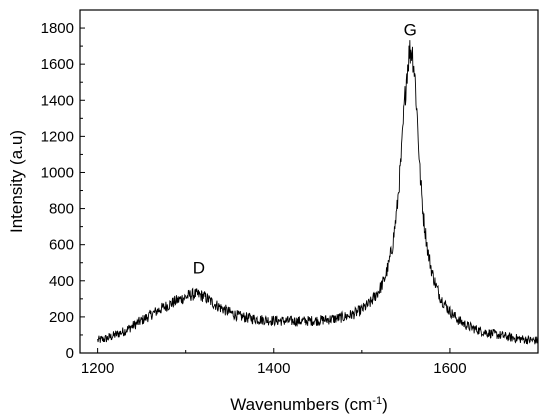 The height and width of the screenshot is (420, 550). What do you see at coordinates (61, 317) in the screenshot?
I see `y-tick-label: 200` at bounding box center [61, 317].